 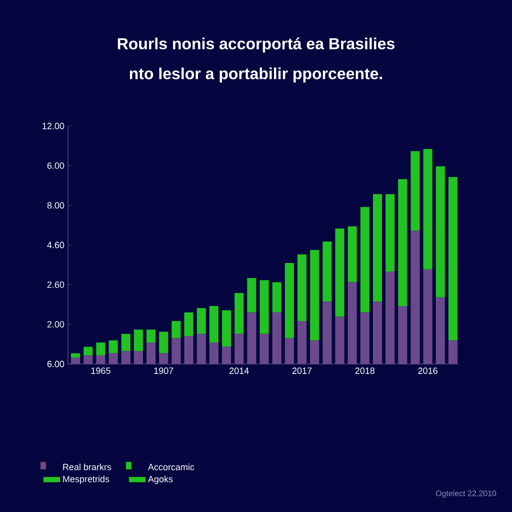 I want to click on text: Ogtelect 22,2010, so click(x=466, y=494).